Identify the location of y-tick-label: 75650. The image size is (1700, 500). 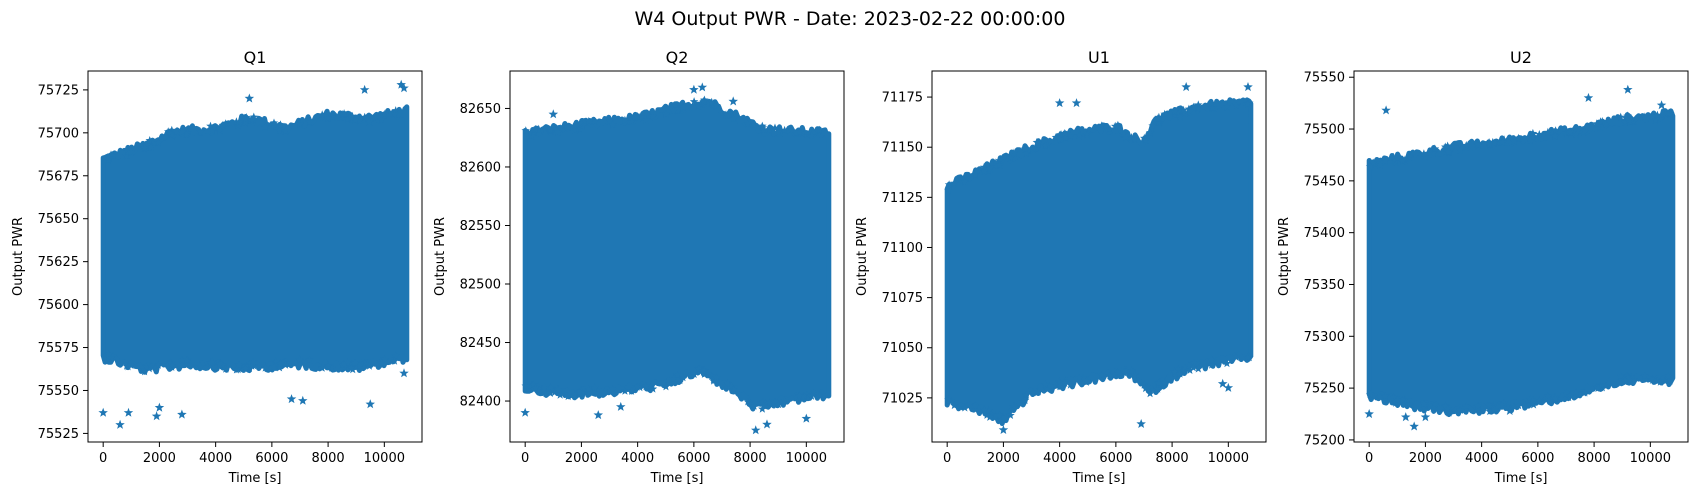
(58, 219).